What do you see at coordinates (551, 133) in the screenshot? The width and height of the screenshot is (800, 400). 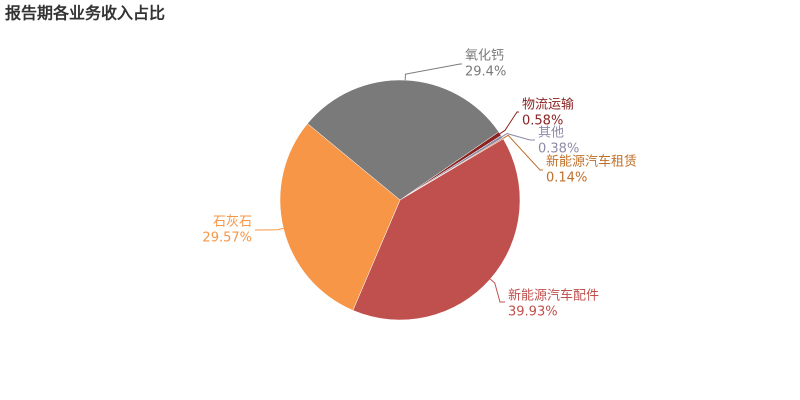 I see `slice-label: 其他` at bounding box center [551, 133].